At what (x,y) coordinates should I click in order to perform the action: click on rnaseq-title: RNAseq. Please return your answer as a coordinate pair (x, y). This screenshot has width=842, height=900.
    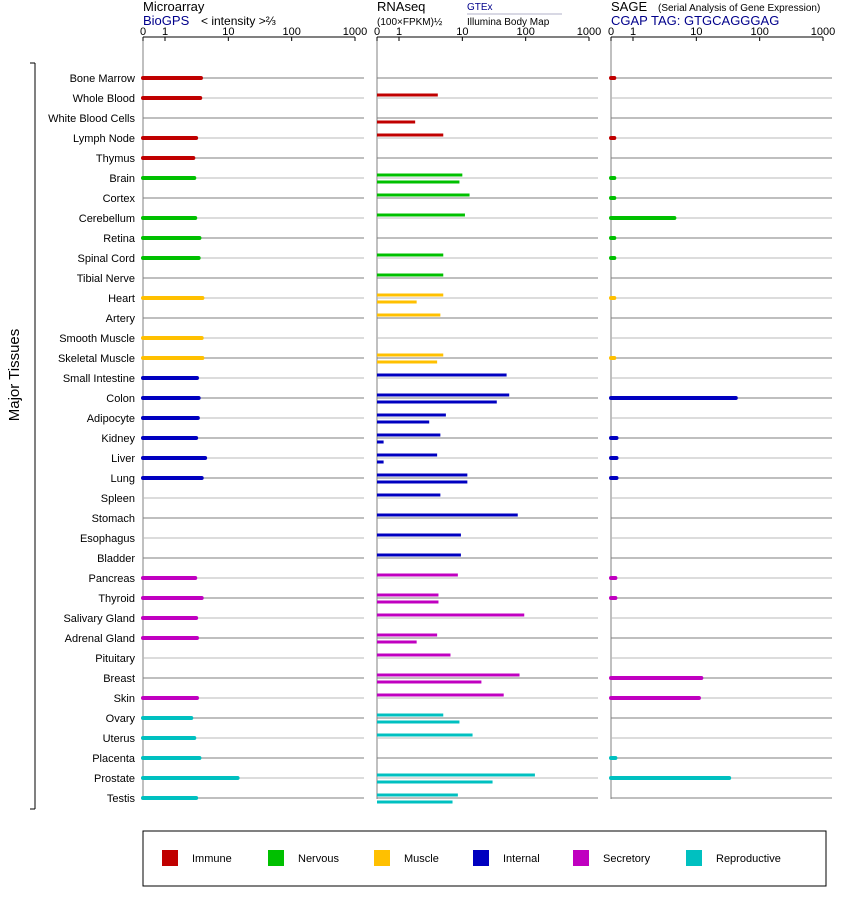
    Looking at the image, I should click on (401, 7).